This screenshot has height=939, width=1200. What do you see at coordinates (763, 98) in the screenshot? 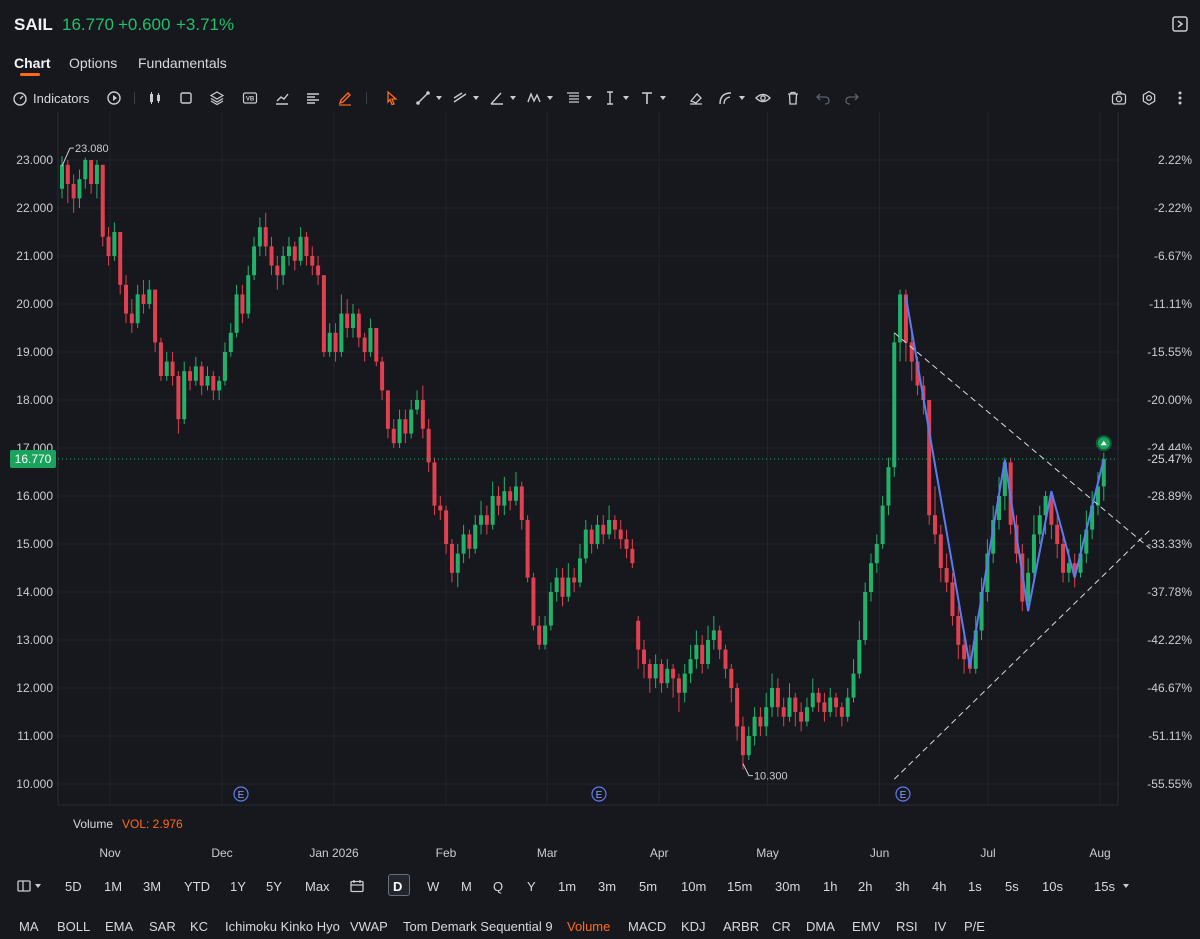
I see `eye-icon` at bounding box center [763, 98].